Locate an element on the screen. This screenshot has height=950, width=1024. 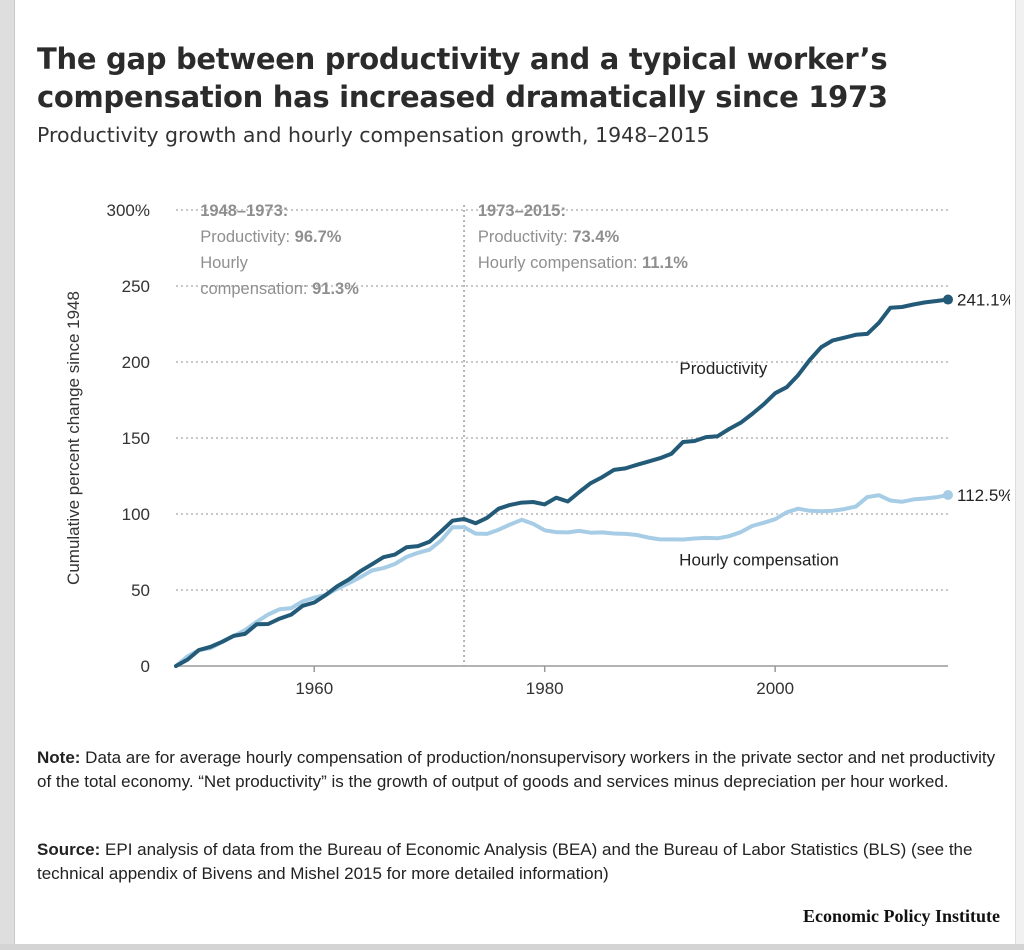
window-frame-right is located at coordinates (1019, 475).